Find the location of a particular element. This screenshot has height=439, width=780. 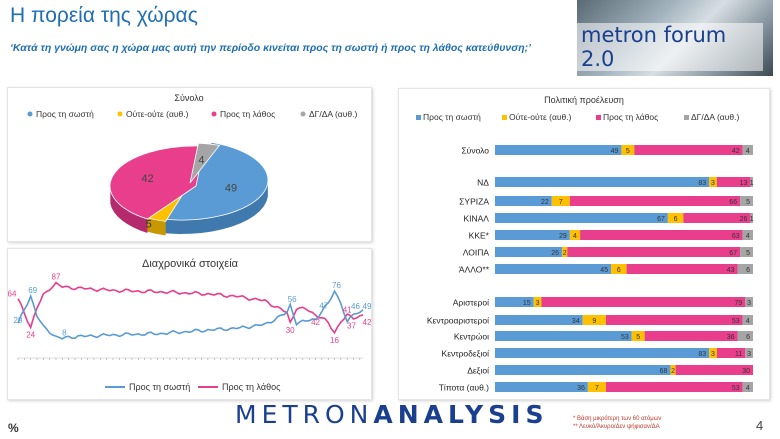

line-label-right-0: 29 is located at coordinates (18, 320).